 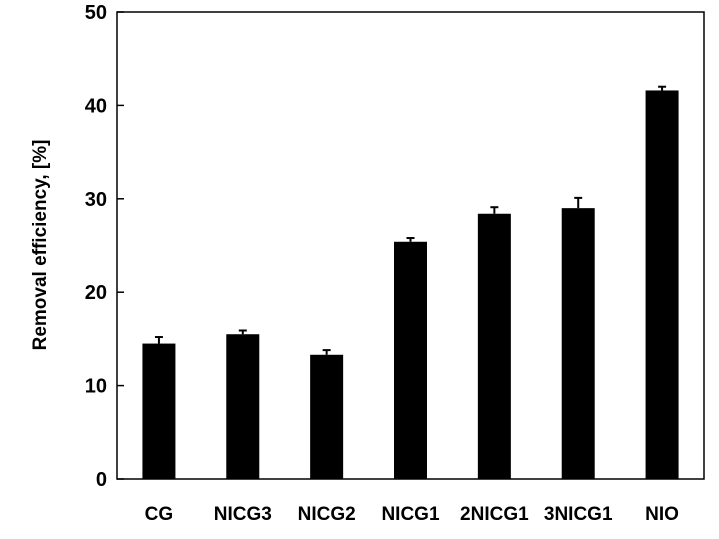 What do you see at coordinates (578, 514) in the screenshot?
I see `x-tick-label: 3NICG1` at bounding box center [578, 514].